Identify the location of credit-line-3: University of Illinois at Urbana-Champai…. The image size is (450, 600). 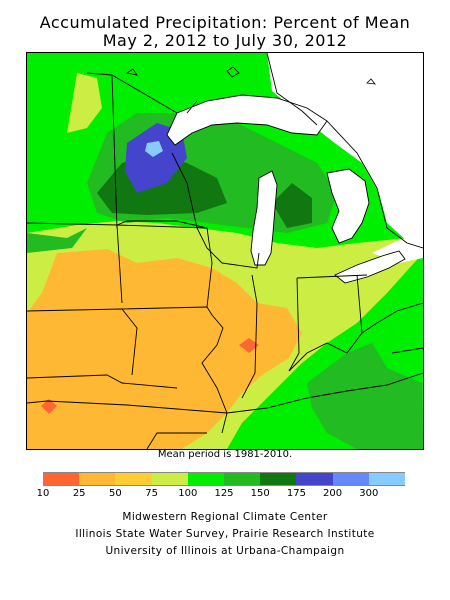
(225, 551).